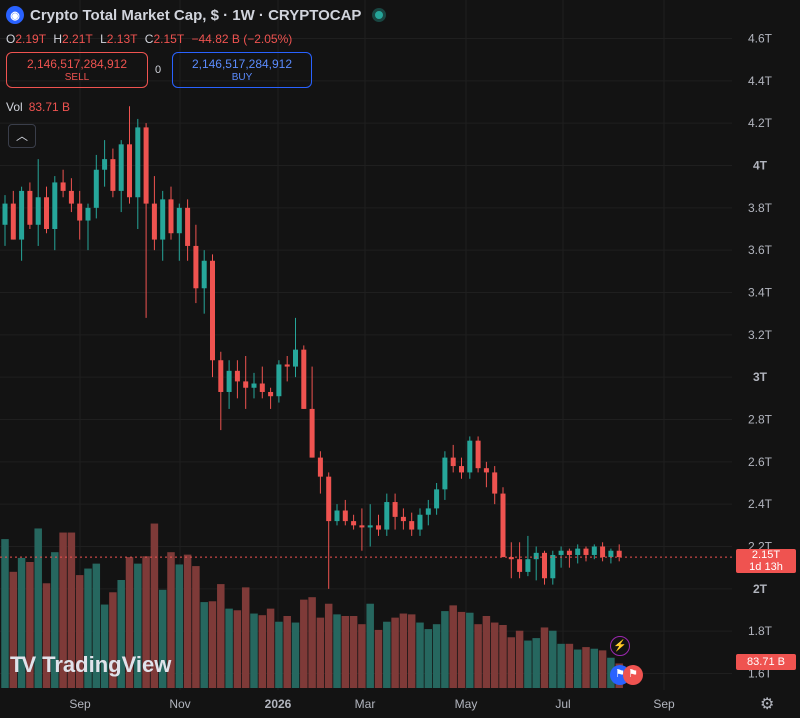 The image size is (800, 718). What do you see at coordinates (767, 704) in the screenshot?
I see `settings-gear-icon: ⚙` at bounding box center [767, 704].